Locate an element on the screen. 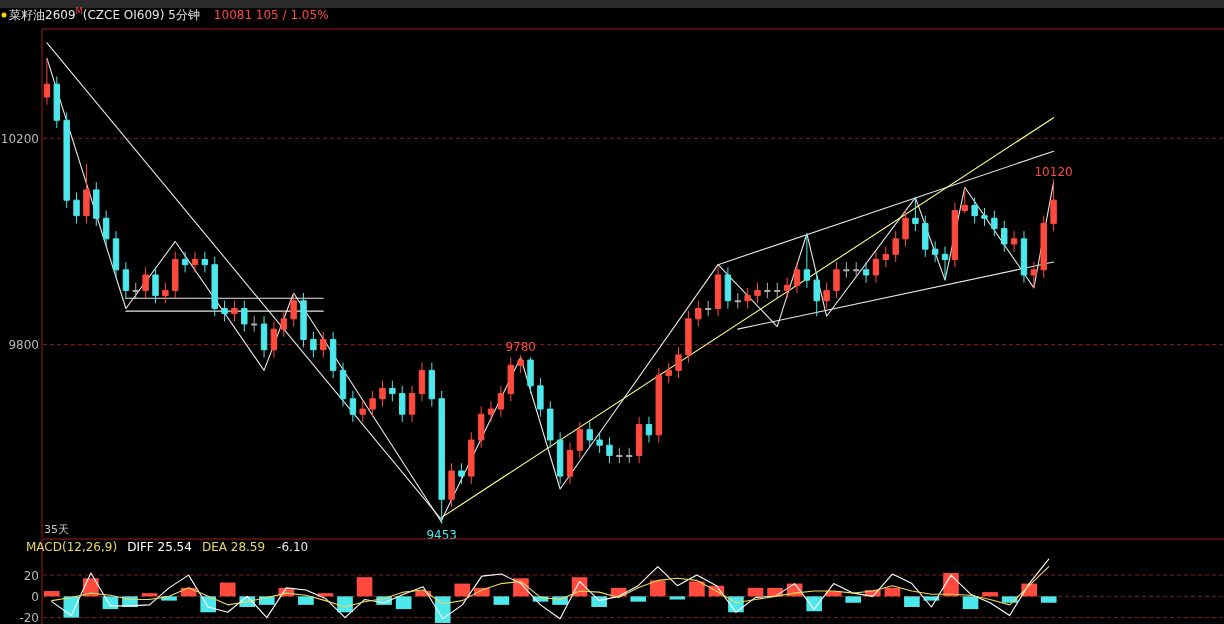  chart-title: 菜籽油2609$^{M}$(CZCE OI609) 5分钟 is located at coordinates (104, 14).